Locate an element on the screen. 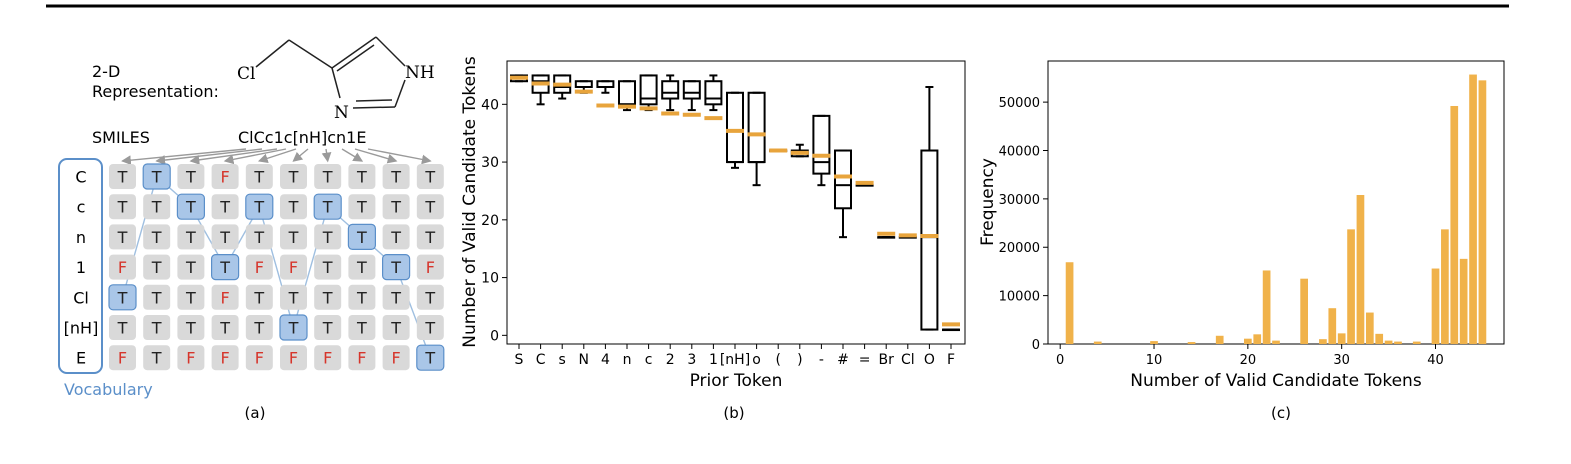 The width and height of the screenshot is (1571, 464). x-tick-label-c: 20 is located at coordinates (1248, 360).